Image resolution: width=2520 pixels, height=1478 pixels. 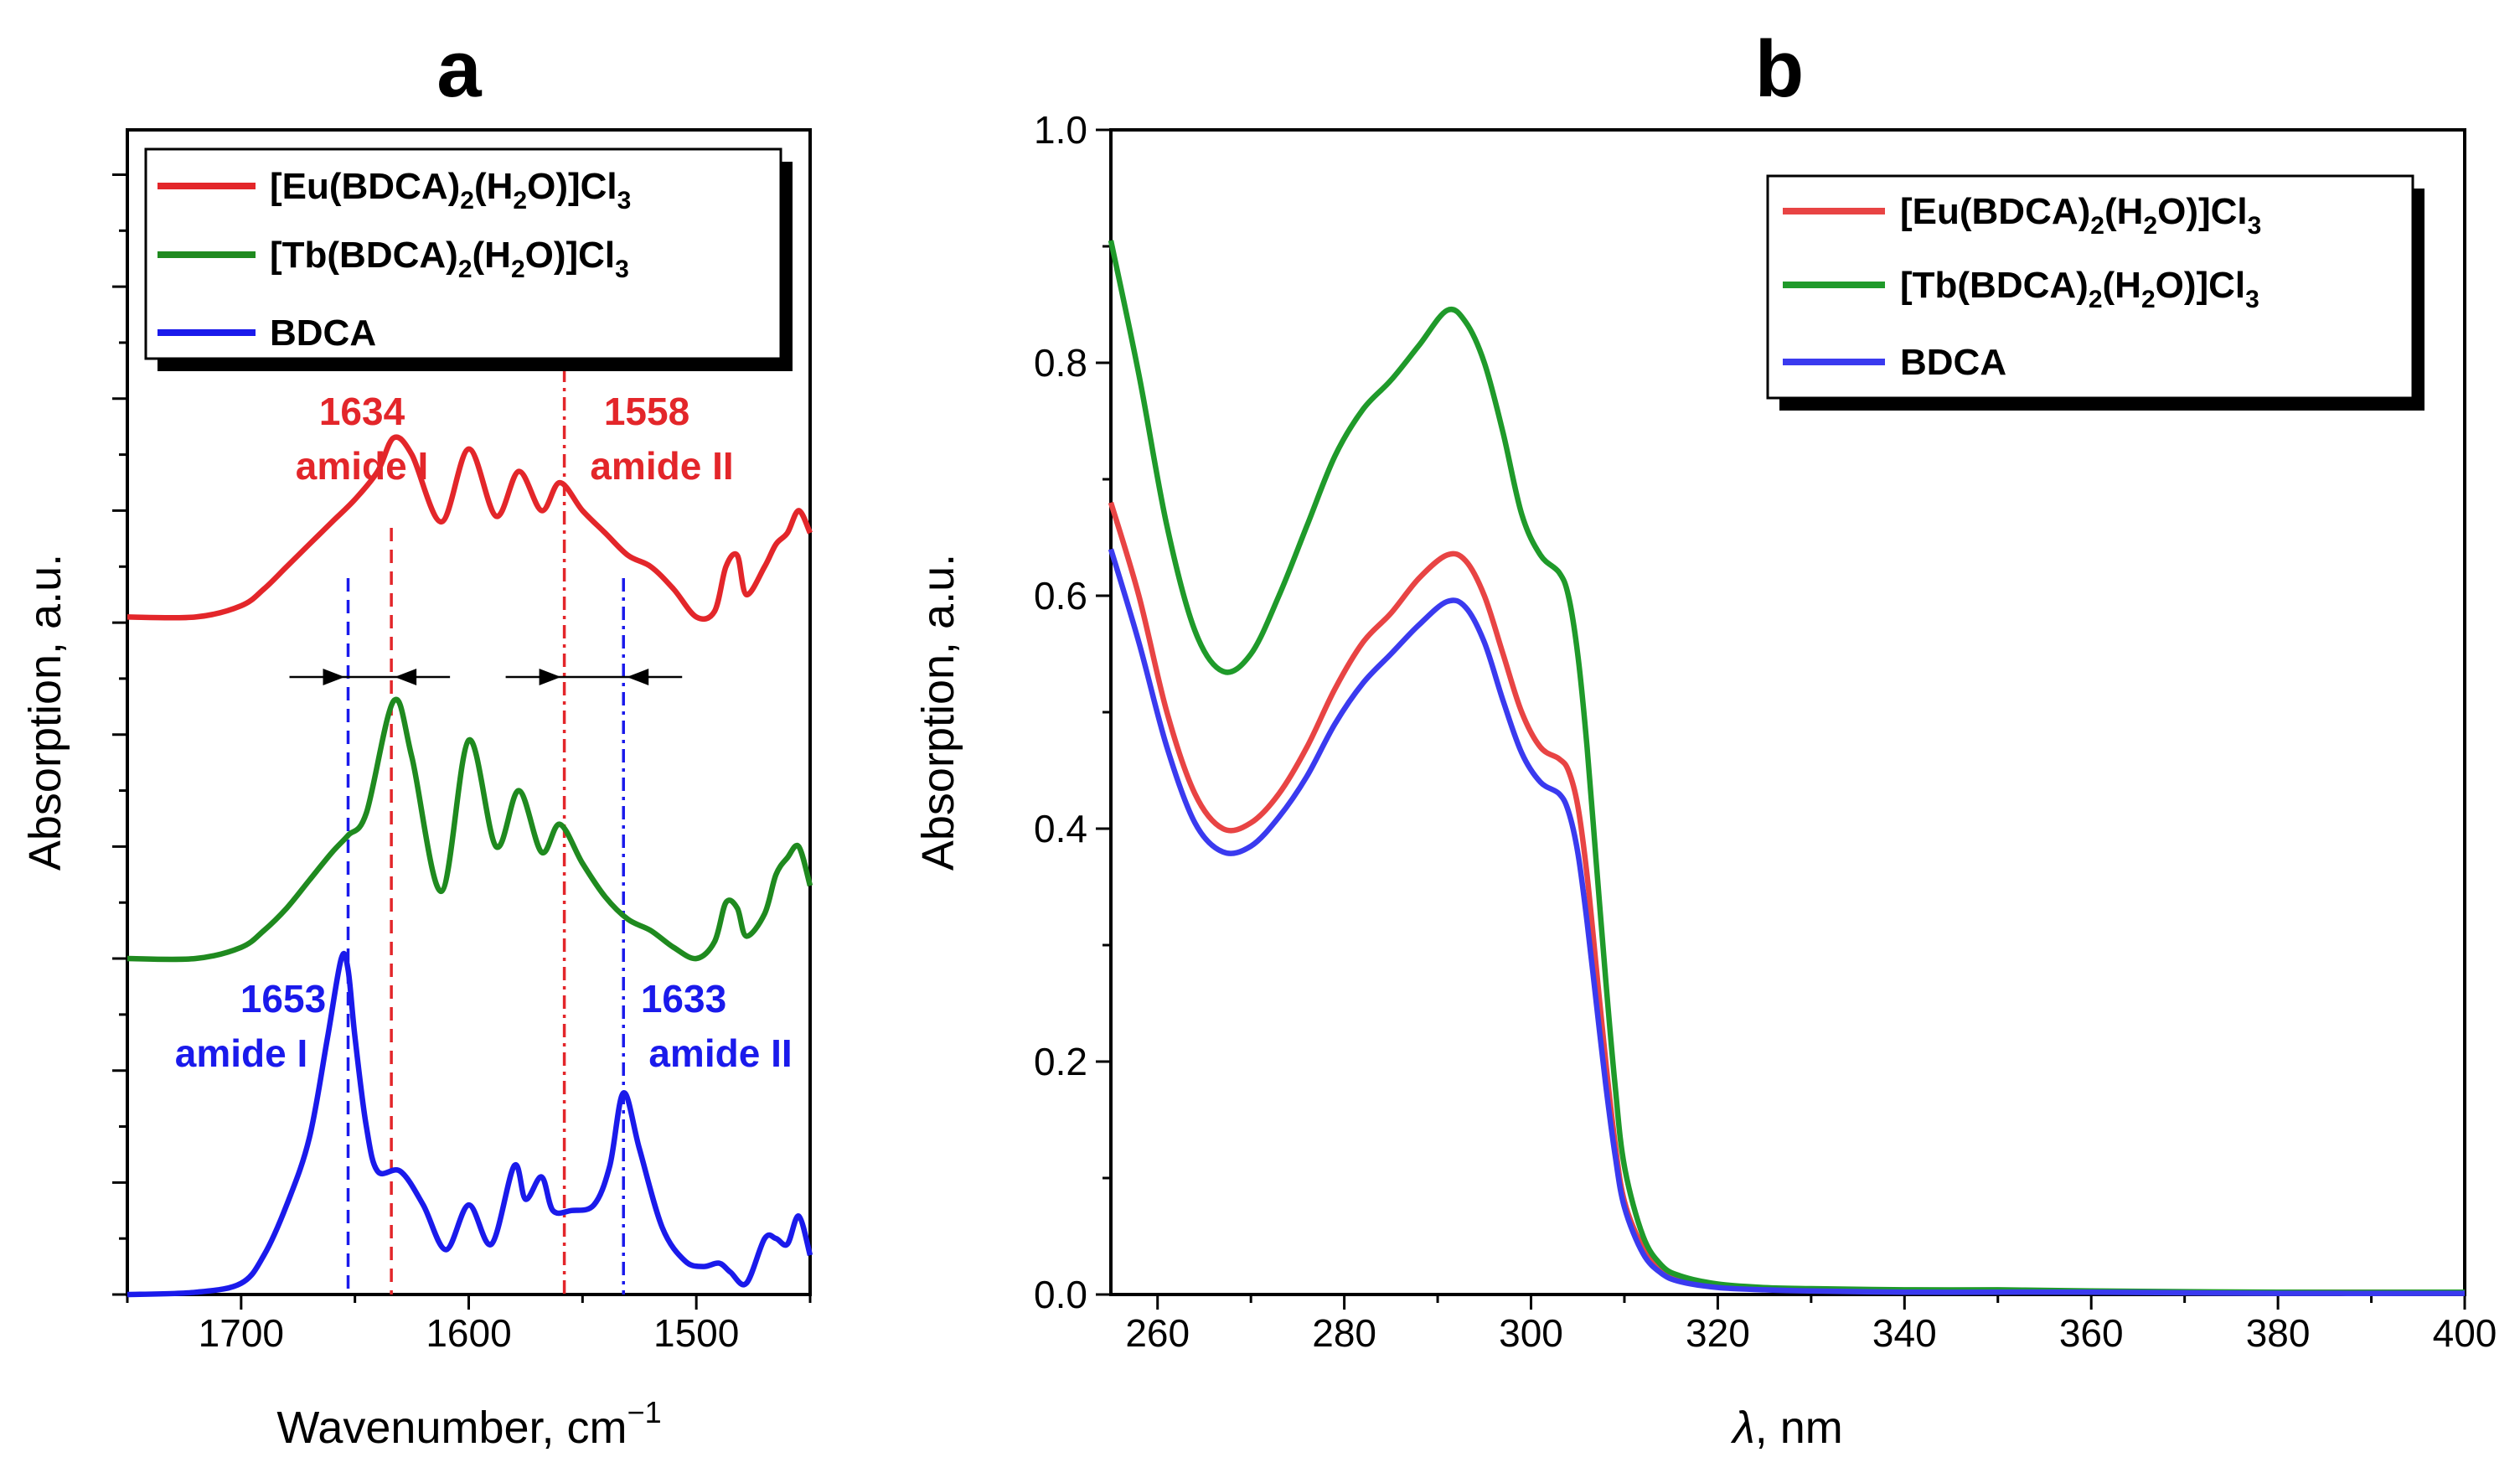 I want to click on panel-b-x-tick-label: 320, so click(x=1718, y=1333).